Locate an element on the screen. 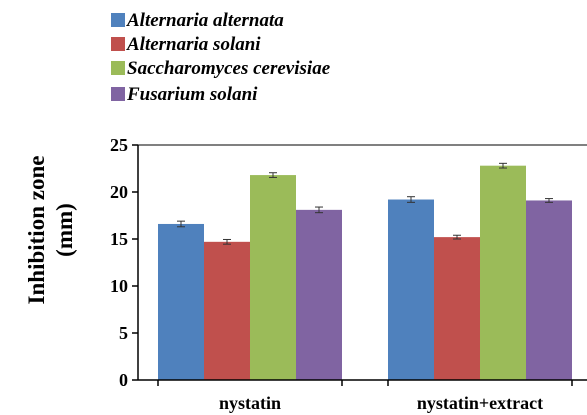 Image resolution: width=587 pixels, height=415 pixels. legend-label: Saccharomyces cerevisiae is located at coordinates (229, 68).